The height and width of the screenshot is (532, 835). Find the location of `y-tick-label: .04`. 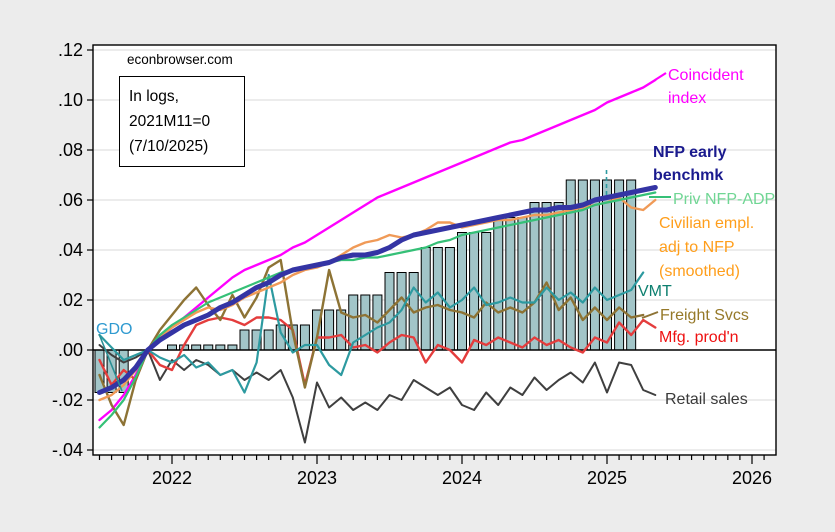

y-tick-label: .04 is located at coordinates (70, 250).